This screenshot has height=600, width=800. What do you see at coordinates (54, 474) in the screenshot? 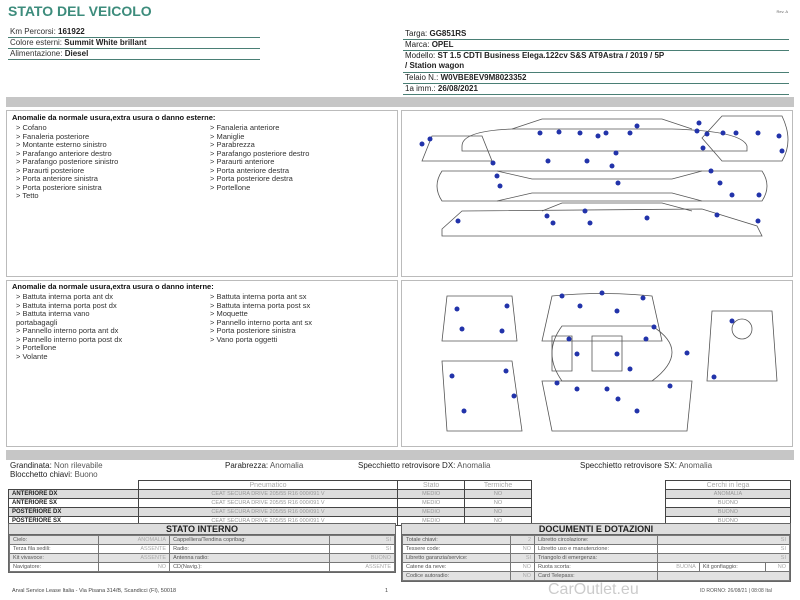
I see `blocchetto-chiavi: Blocchetto chiavi: Buono` at bounding box center [54, 474].